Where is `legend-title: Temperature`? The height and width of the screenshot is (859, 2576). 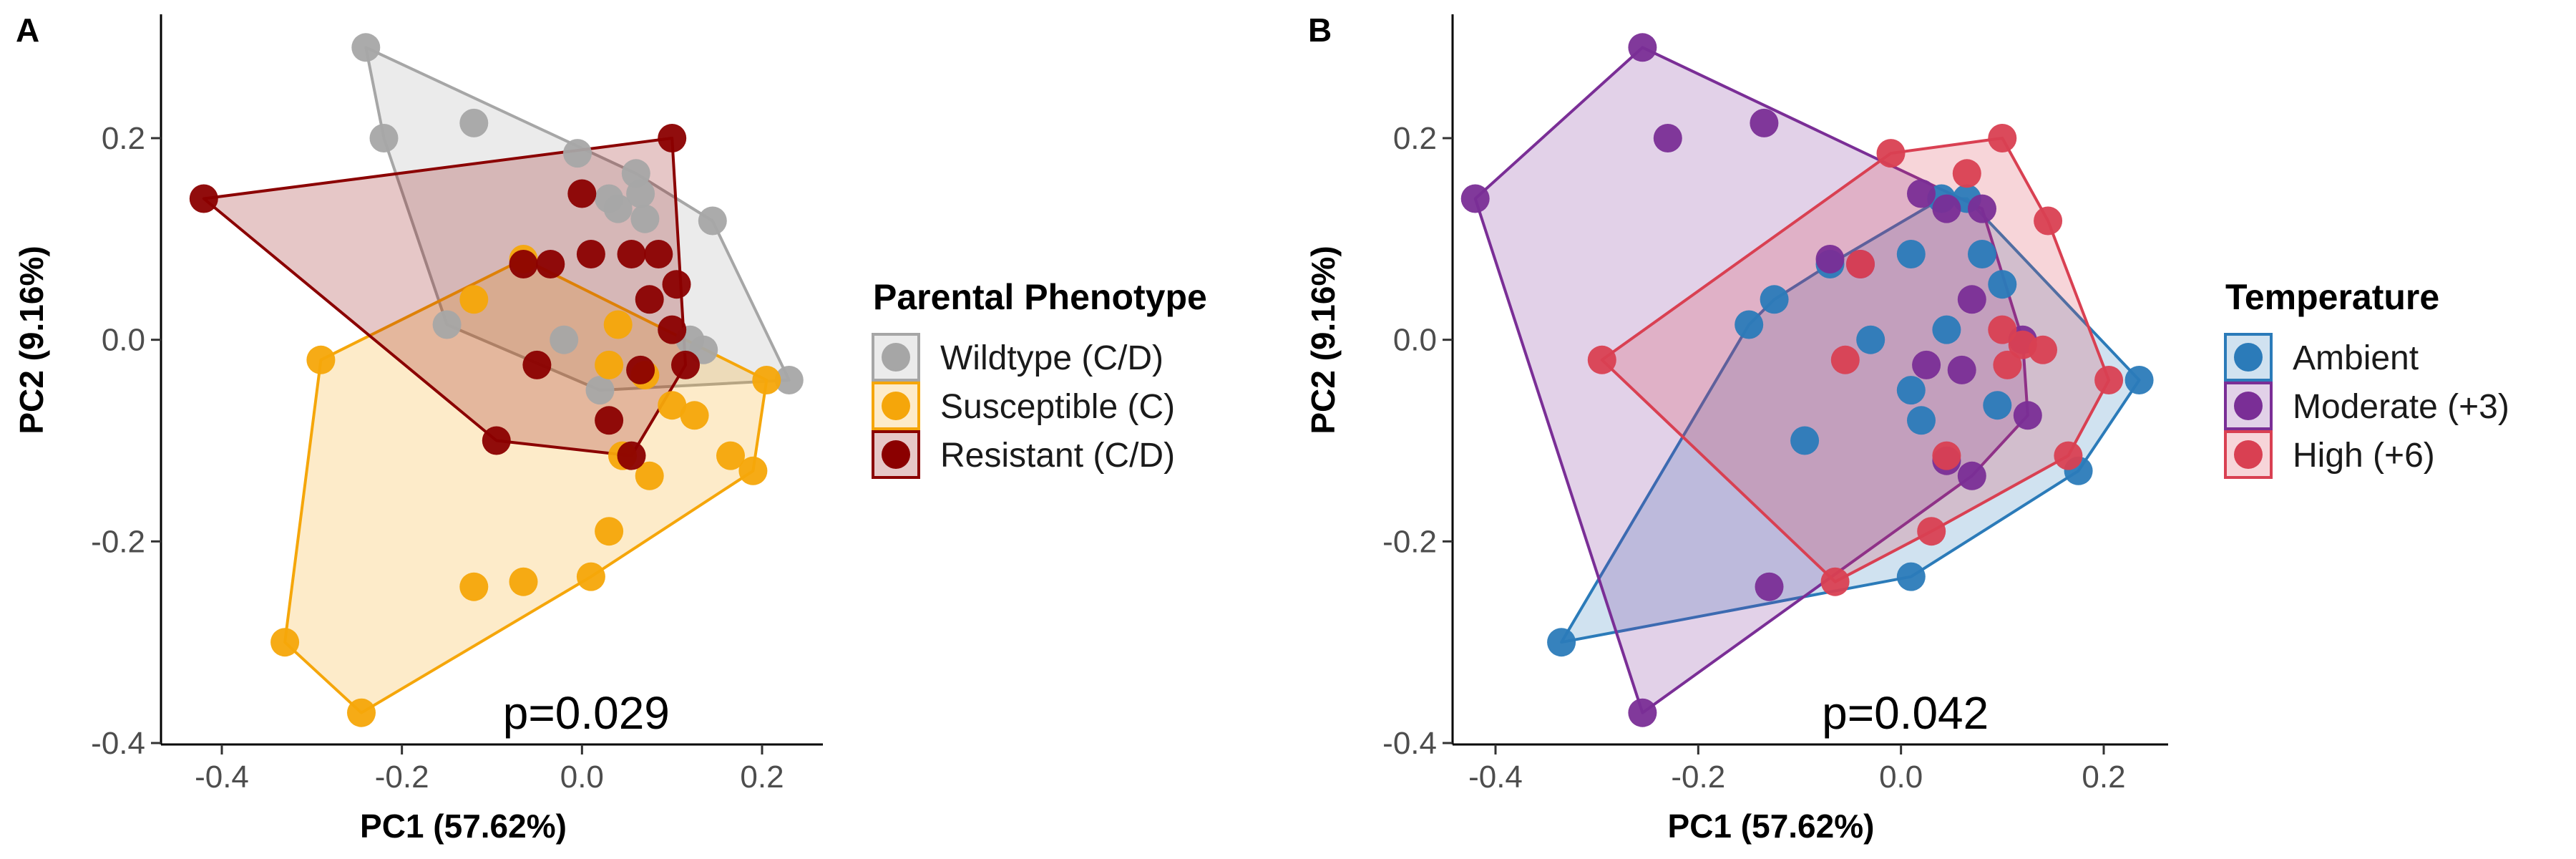 legend-title: Temperature is located at coordinates (2332, 297).